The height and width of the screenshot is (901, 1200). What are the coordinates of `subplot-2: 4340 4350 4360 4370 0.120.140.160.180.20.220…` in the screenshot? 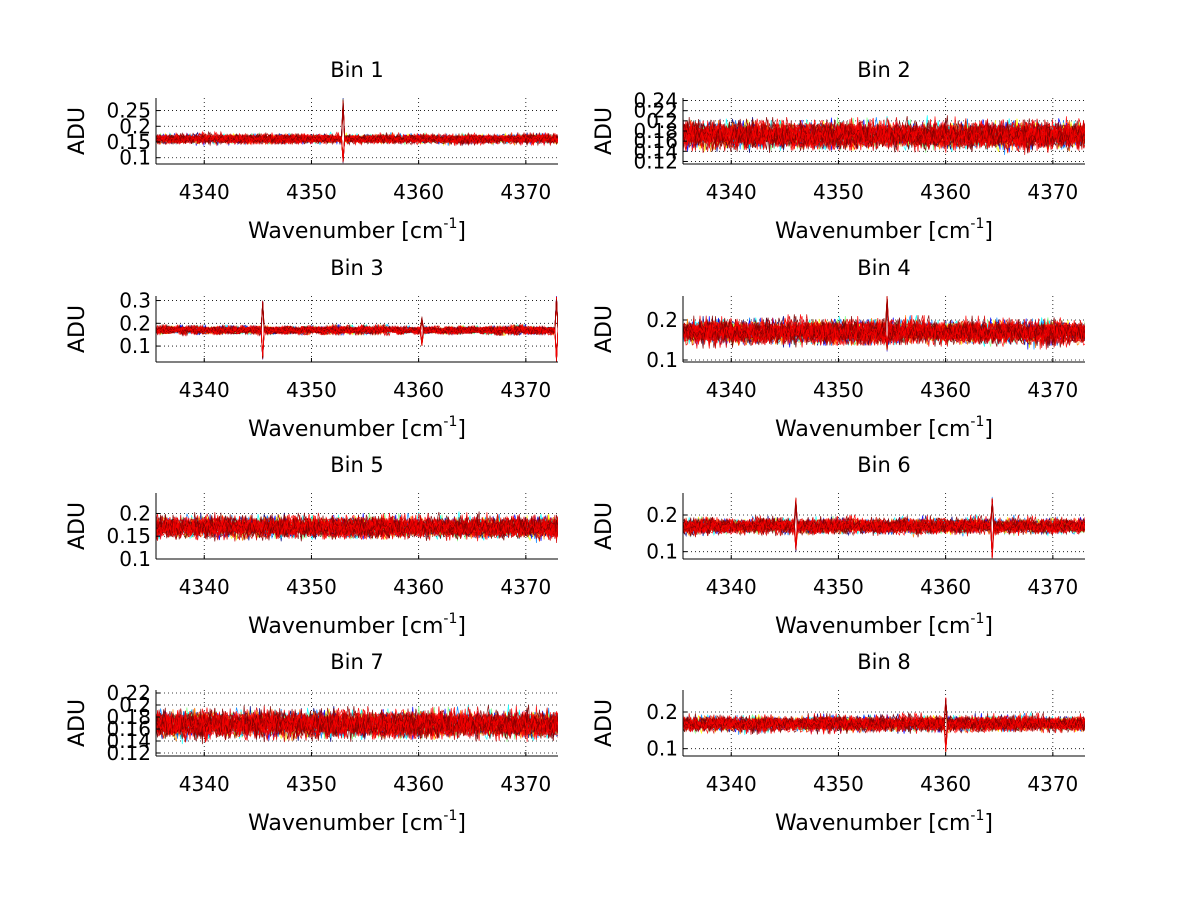 It's located at (838, 151).